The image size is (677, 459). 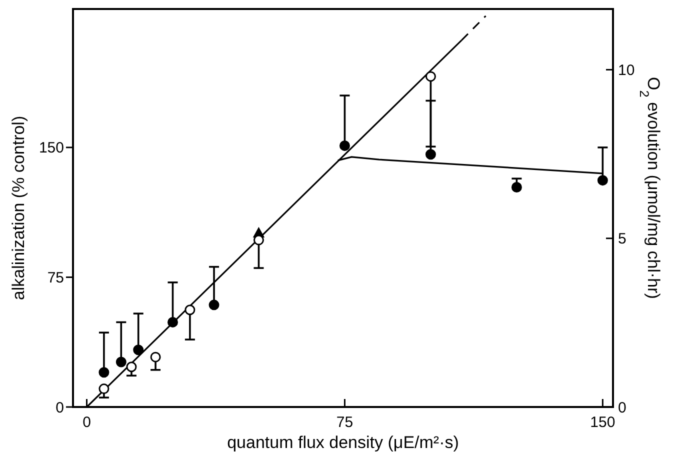 What do you see at coordinates (86, 422) in the screenshot?
I see `x-tick-label: 0` at bounding box center [86, 422].